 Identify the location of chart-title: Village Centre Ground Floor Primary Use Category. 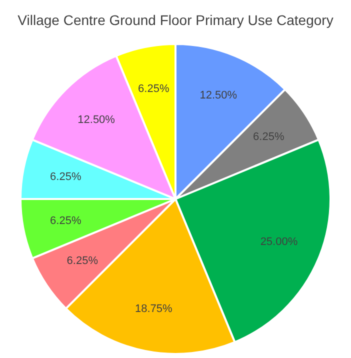
(176, 20).